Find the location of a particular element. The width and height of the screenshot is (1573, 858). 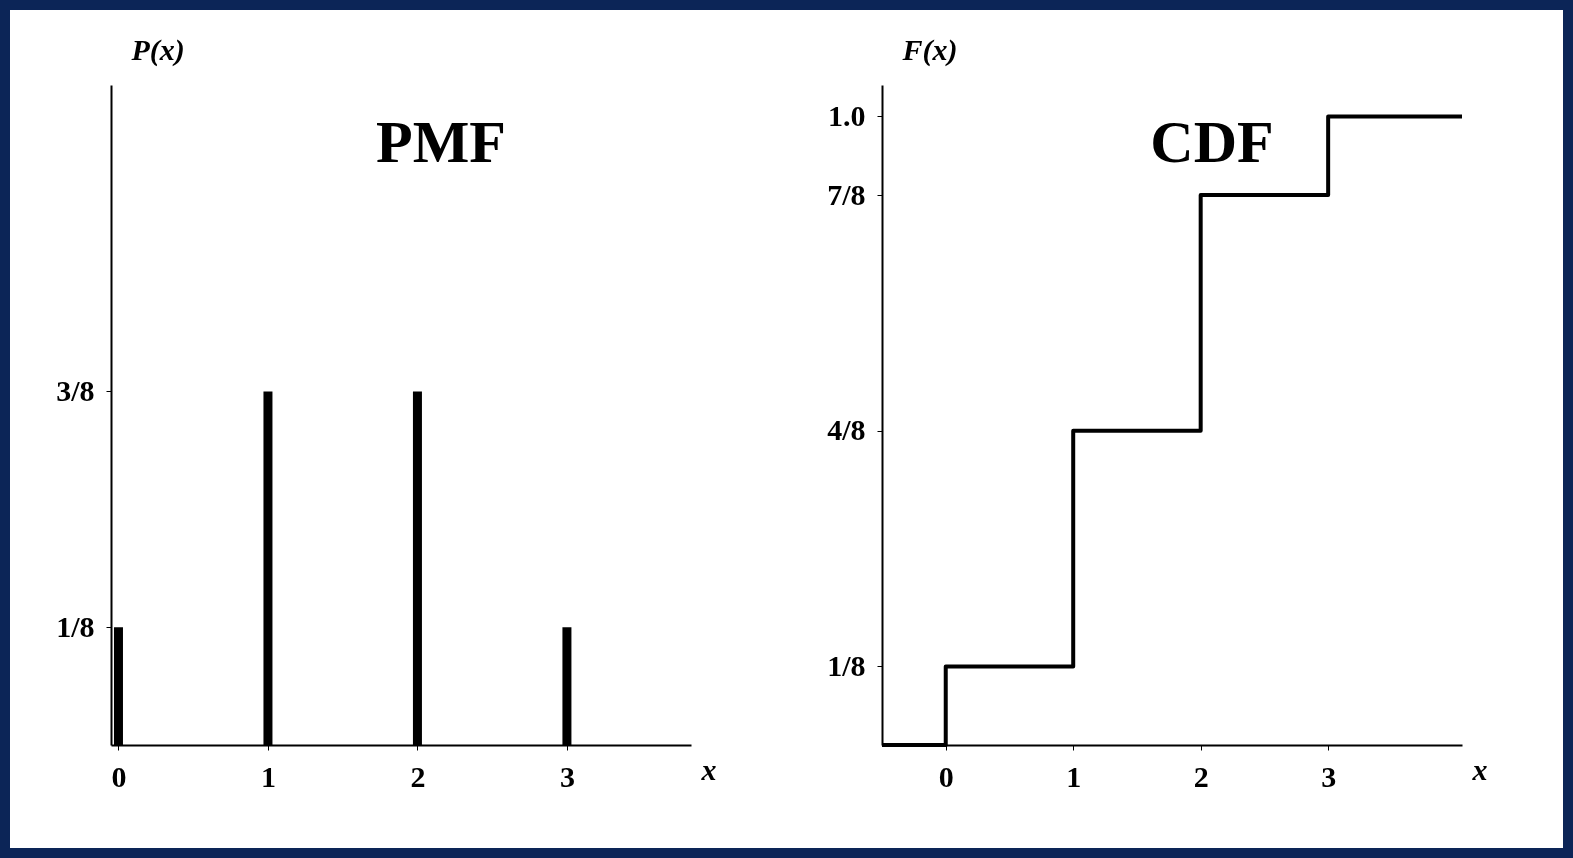

y-axis-title: P(x) is located at coordinates (157, 49).